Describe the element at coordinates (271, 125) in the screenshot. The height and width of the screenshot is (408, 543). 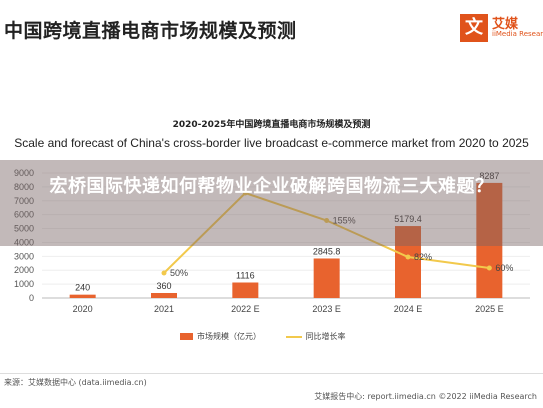
I see `chart-title: 2020-2025年中国跨境直播电商市场规模及预测` at that location.